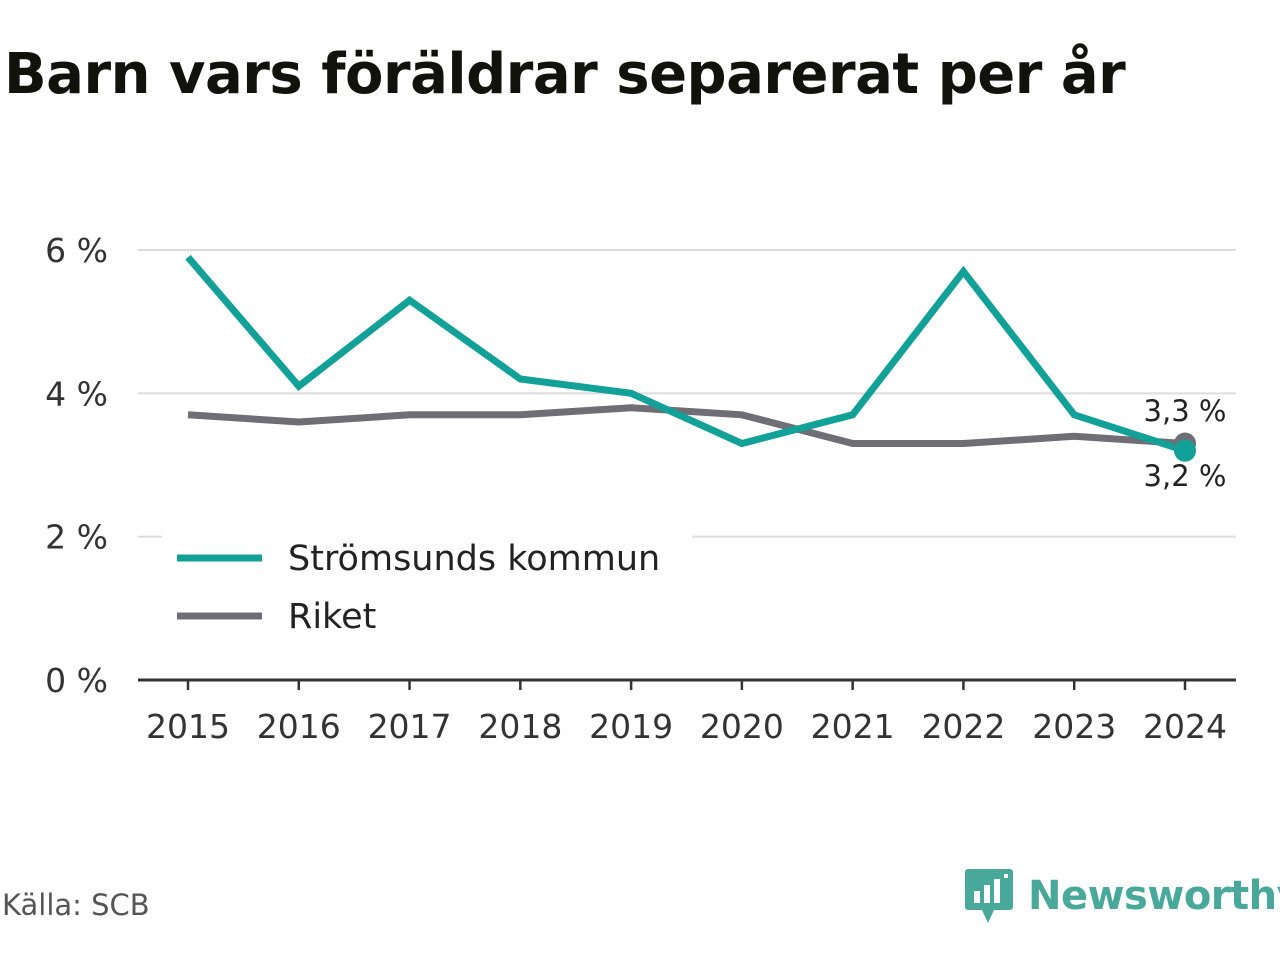 The width and height of the screenshot is (1280, 960). I want to click on series-line, so click(686, 425).